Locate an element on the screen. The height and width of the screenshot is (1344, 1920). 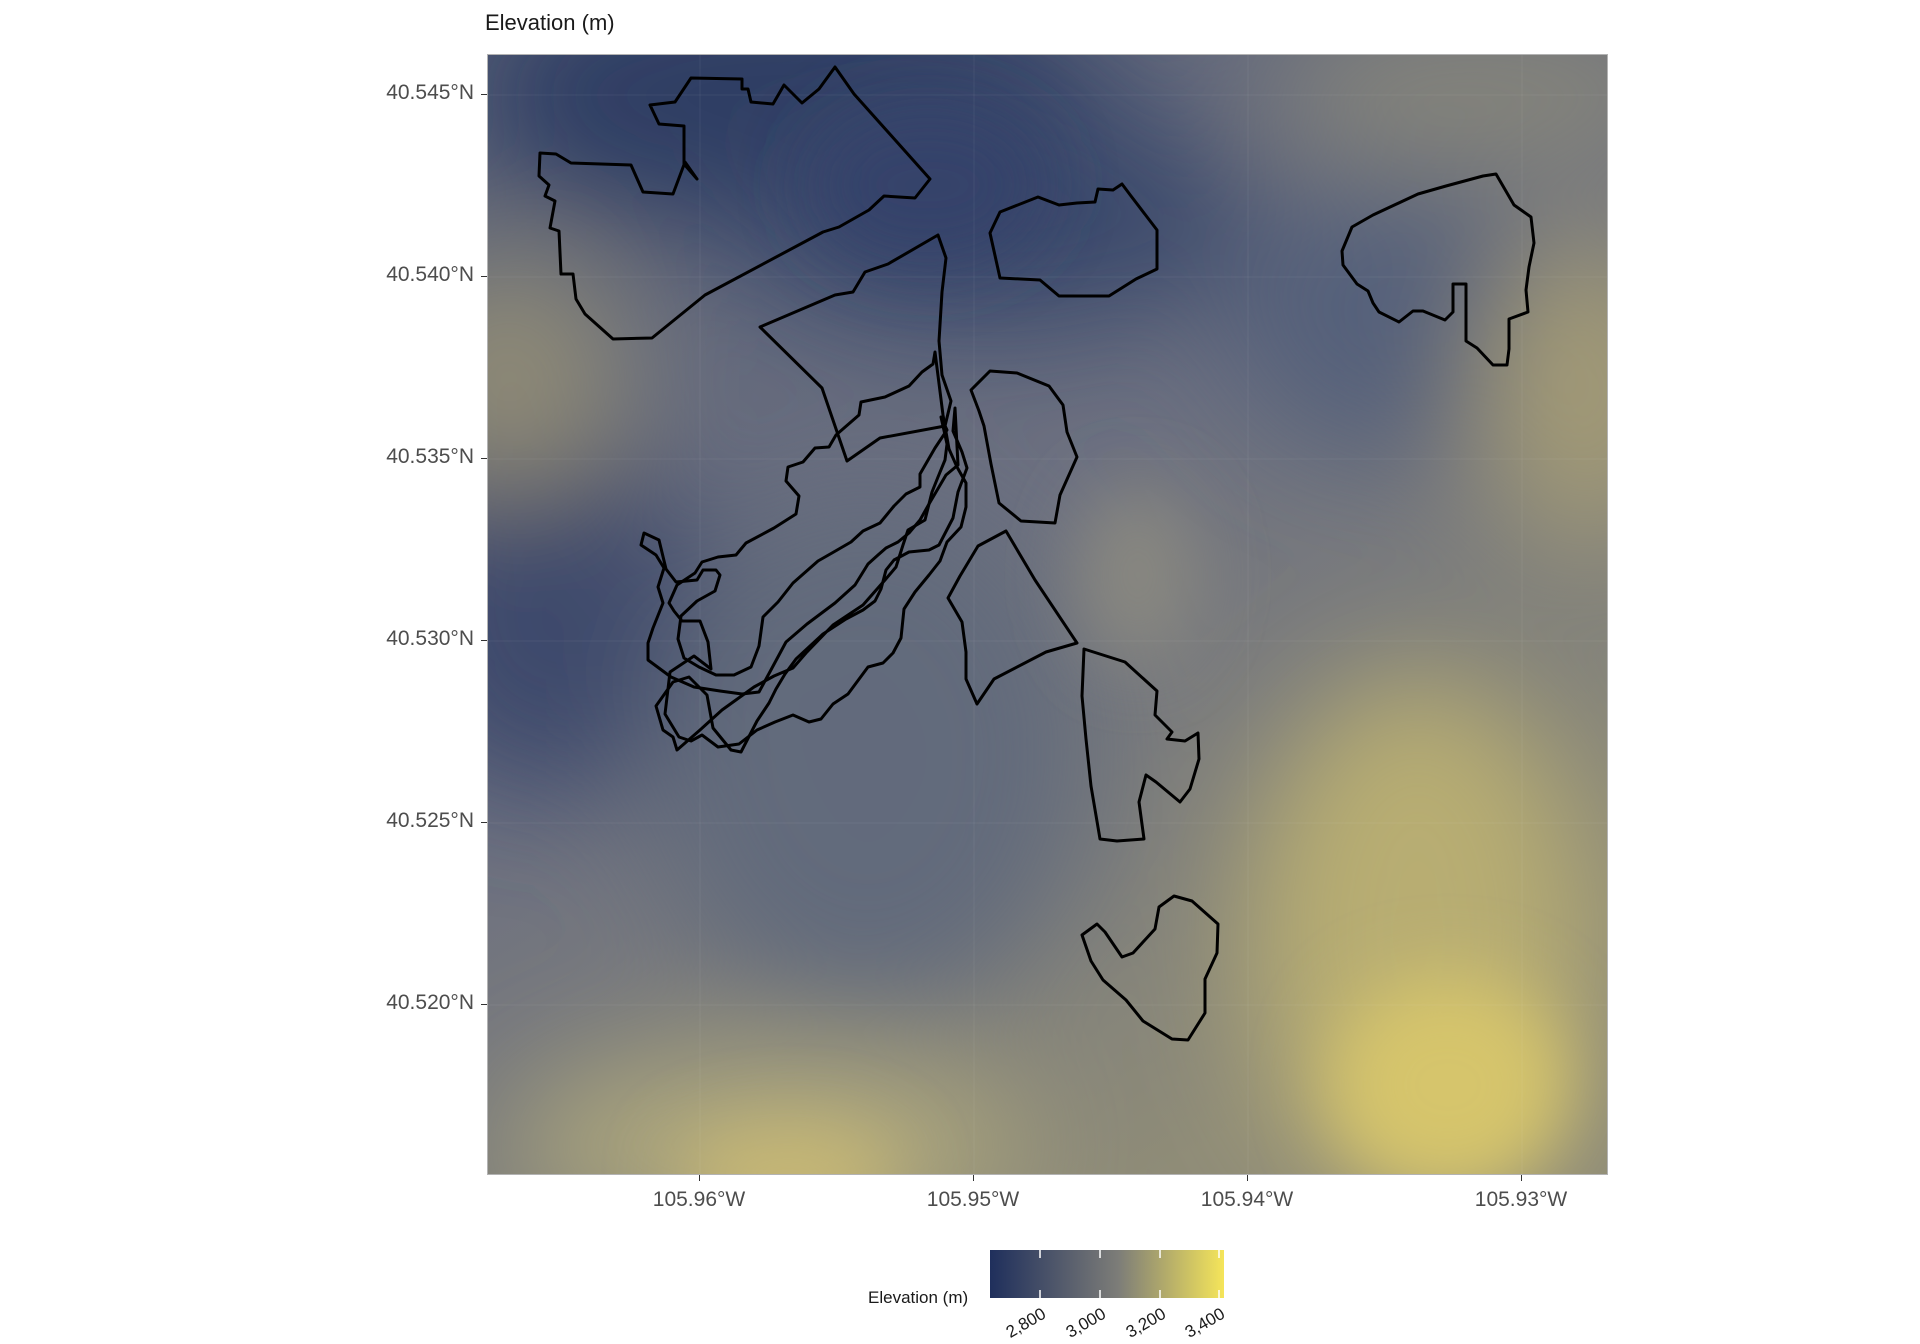
x-tick-label: 105.94°W is located at coordinates (1247, 1199).